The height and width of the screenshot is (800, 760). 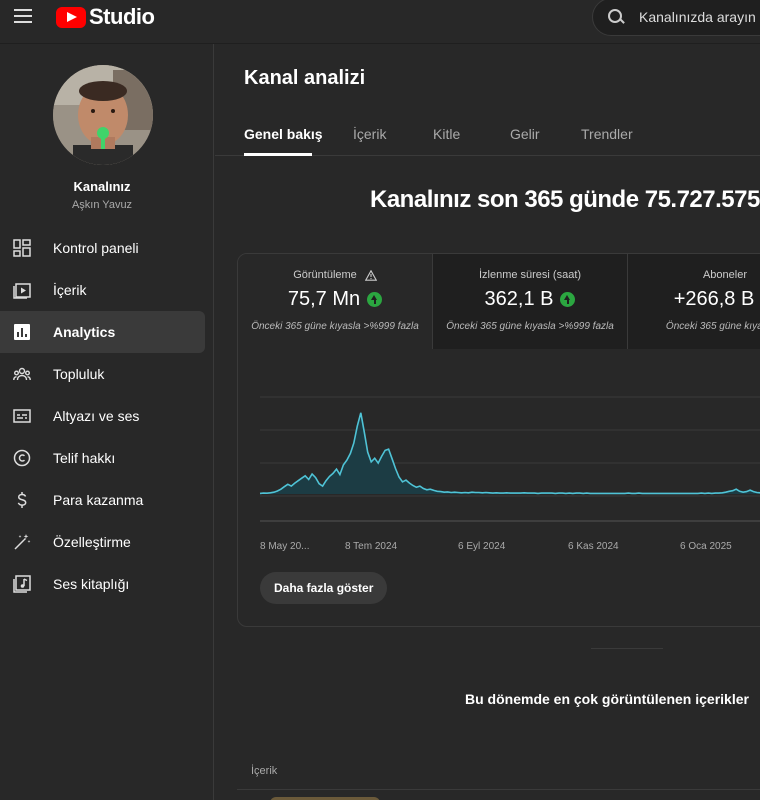 I want to click on sidebar-item-label: Altyazı ve ses, so click(x=96, y=416).